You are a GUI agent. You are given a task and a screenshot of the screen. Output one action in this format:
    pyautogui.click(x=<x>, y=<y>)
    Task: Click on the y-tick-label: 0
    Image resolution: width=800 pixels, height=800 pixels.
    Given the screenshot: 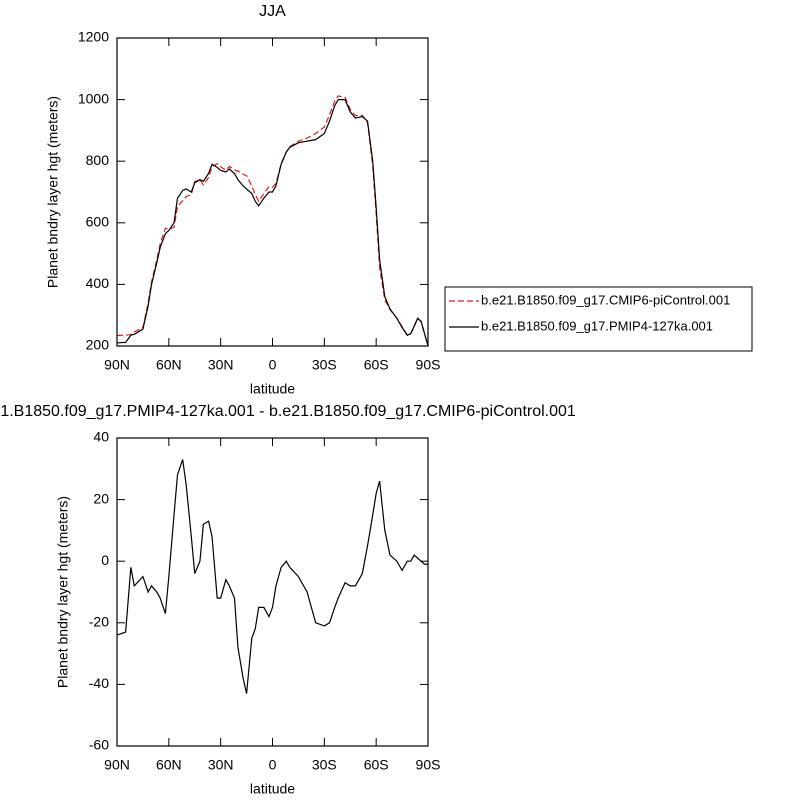 What is the action you would take?
    pyautogui.click(x=105, y=560)
    